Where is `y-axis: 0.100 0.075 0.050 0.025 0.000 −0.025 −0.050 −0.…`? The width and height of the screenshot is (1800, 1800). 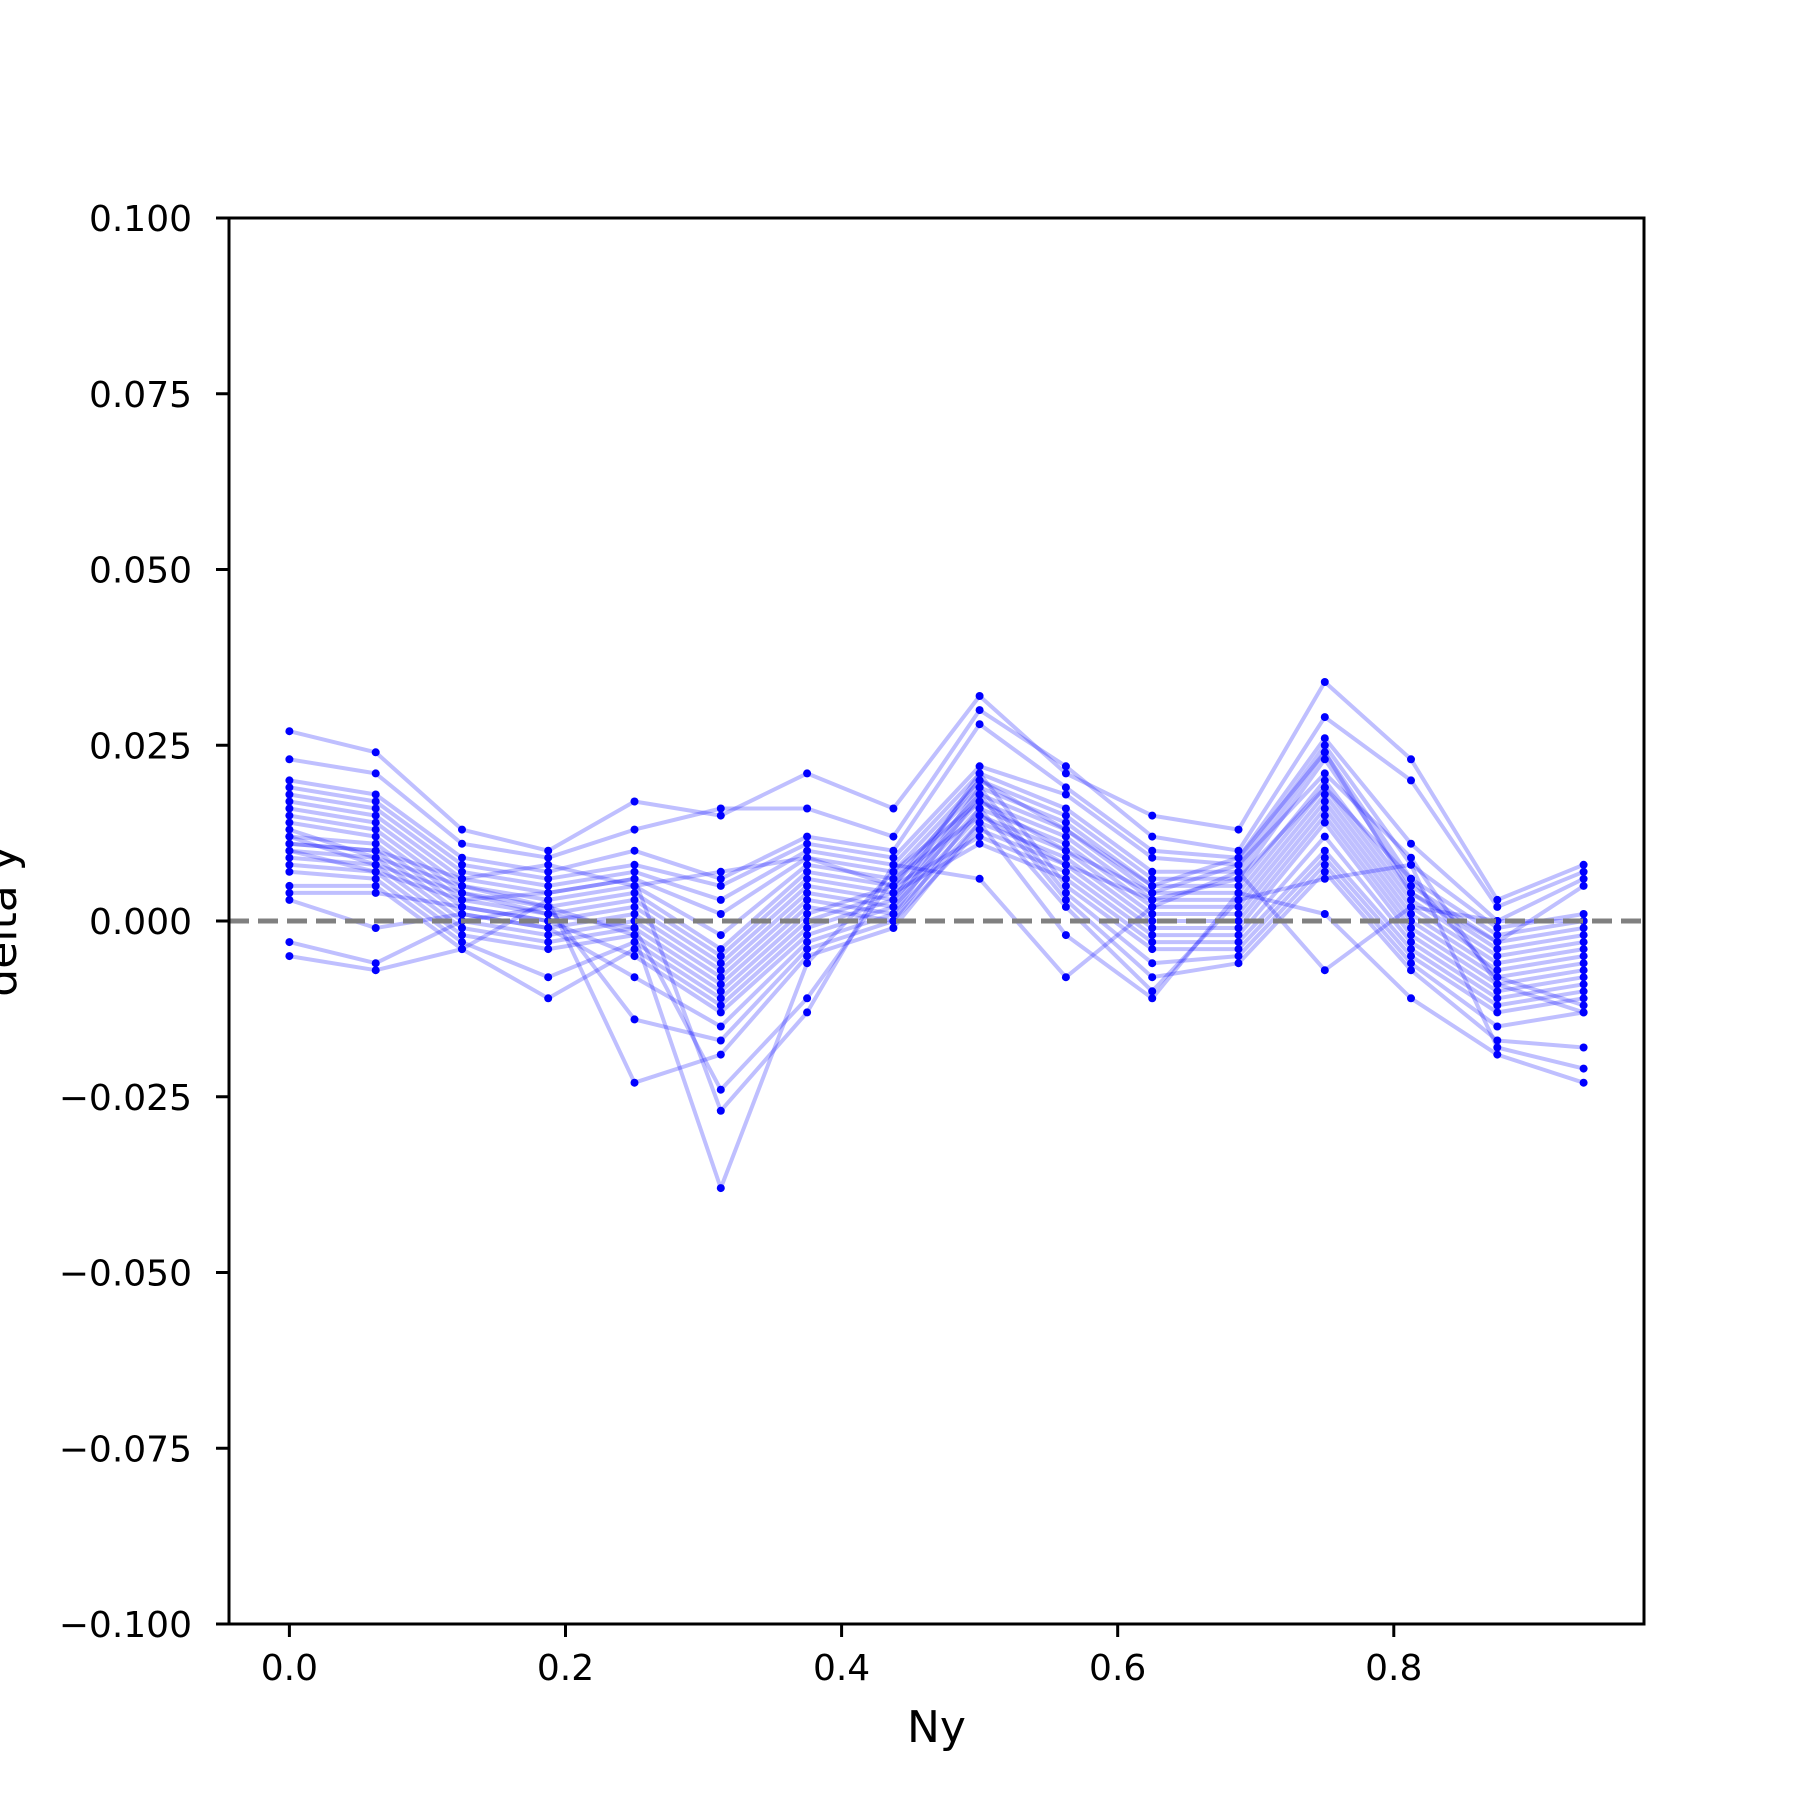 y-axis: 0.100 0.075 0.050 0.025 0.000 −0.025 −0.050 −0.… is located at coordinates (144, 922).